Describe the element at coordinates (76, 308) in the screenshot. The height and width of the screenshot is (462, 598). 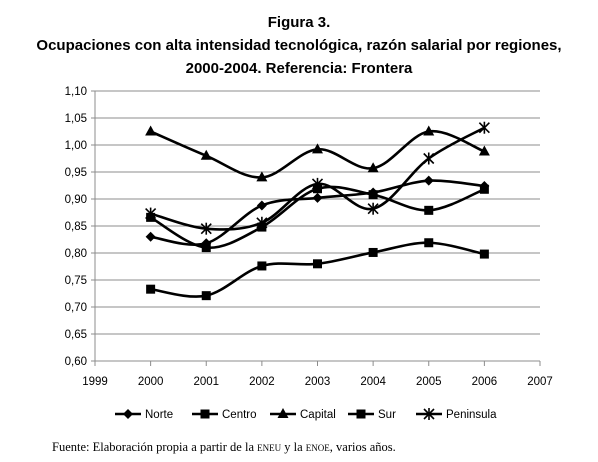
I see `y-tick-label: 0,70` at that location.